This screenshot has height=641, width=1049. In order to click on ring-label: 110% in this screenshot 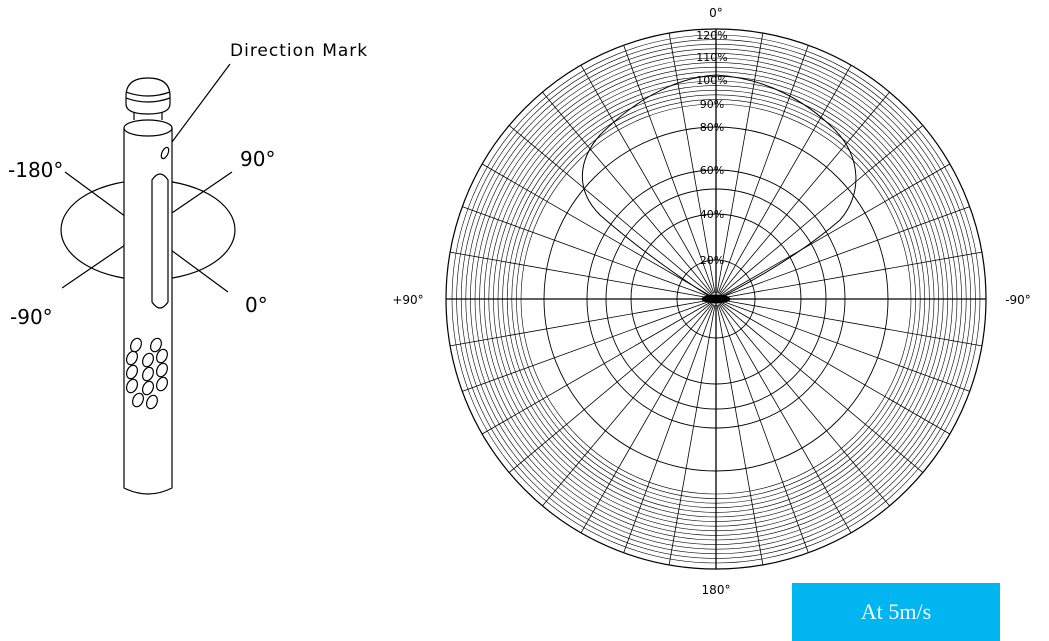, I will do `click(711, 57)`.